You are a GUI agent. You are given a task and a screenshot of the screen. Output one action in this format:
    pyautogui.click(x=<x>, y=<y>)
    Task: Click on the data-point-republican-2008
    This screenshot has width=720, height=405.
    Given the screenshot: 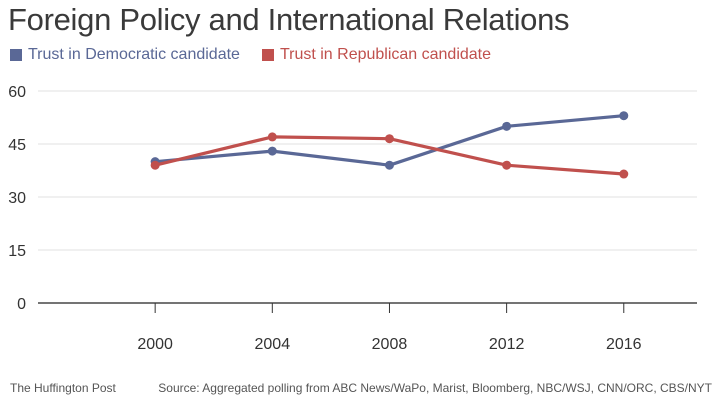 What is the action you would take?
    pyautogui.click(x=389, y=139)
    